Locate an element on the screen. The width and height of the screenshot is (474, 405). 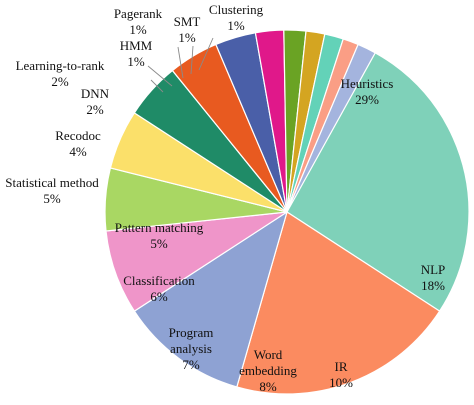
label-dnn: DNN 2% is located at coordinates (95, 101).